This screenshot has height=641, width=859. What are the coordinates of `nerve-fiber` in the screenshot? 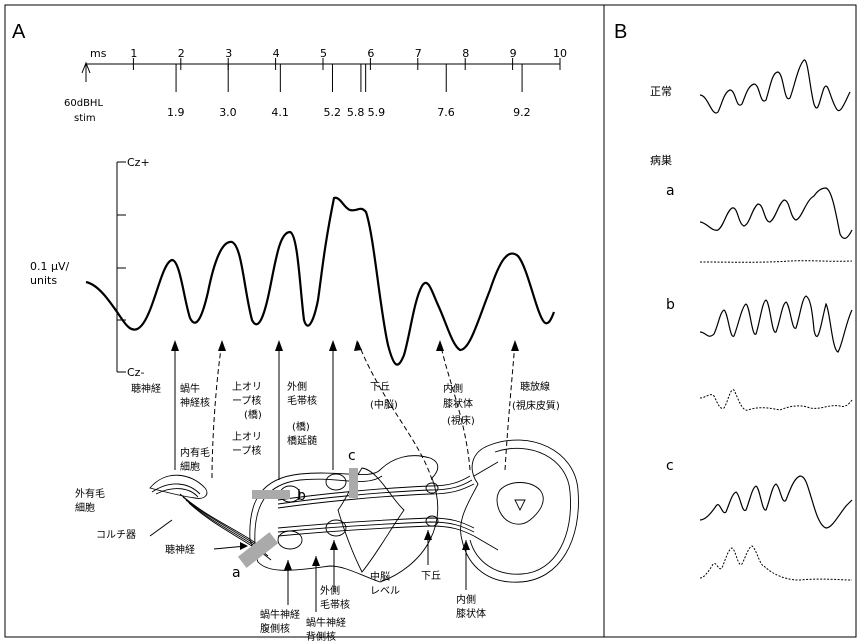 It's located at (224, 524).